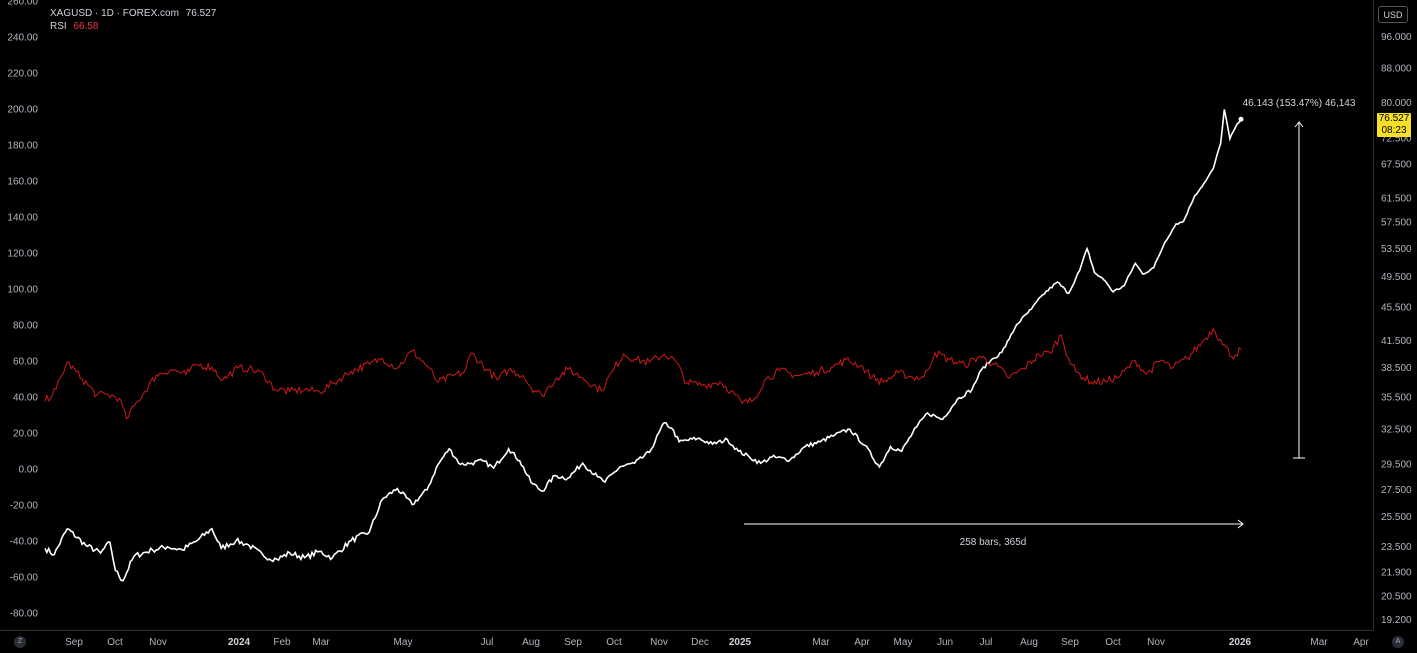  Describe the element at coordinates (201, 13) in the screenshot. I see `last-price-label: 76.527` at that location.